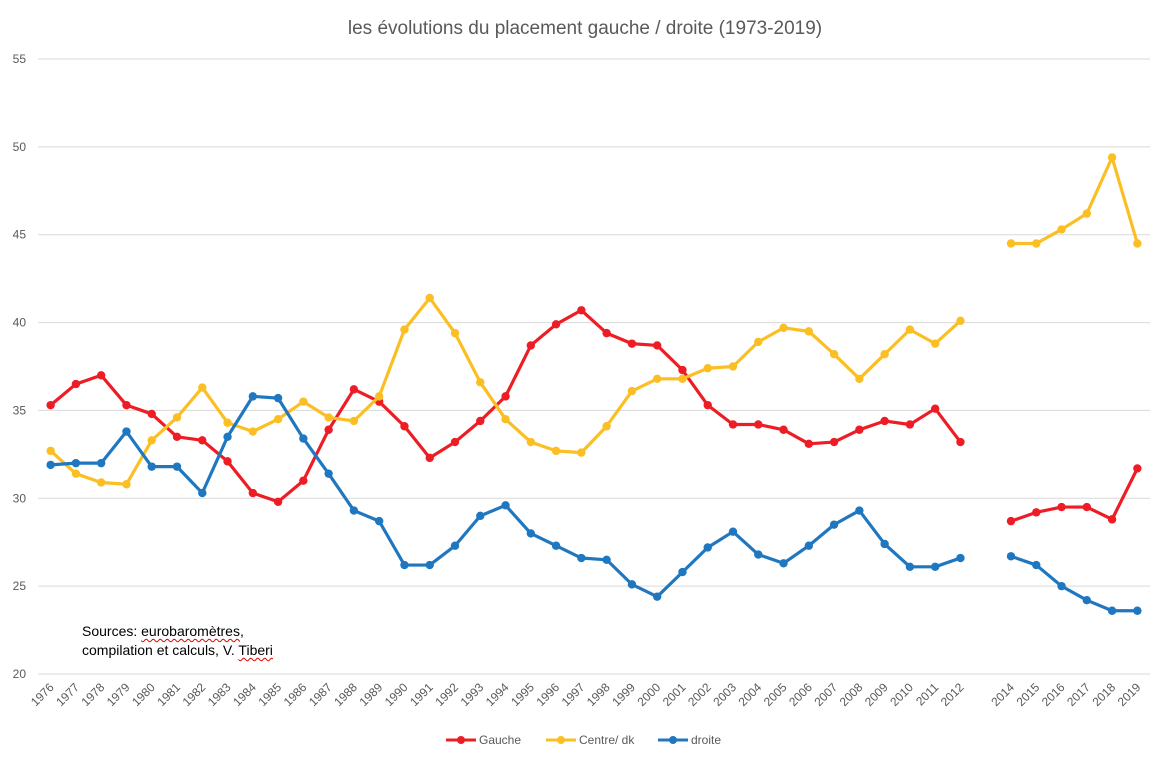  What do you see at coordinates (623, 694) in the screenshot?
I see `x-tick-label: 1999` at bounding box center [623, 694].